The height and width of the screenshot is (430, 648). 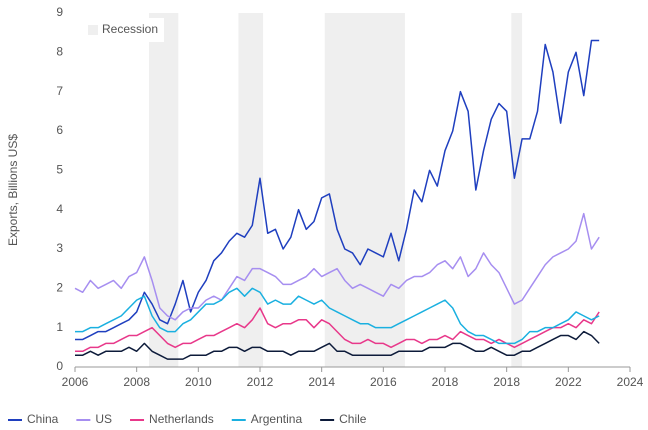 What do you see at coordinates (43, 419) in the screenshot?
I see `legend-label: China` at bounding box center [43, 419].